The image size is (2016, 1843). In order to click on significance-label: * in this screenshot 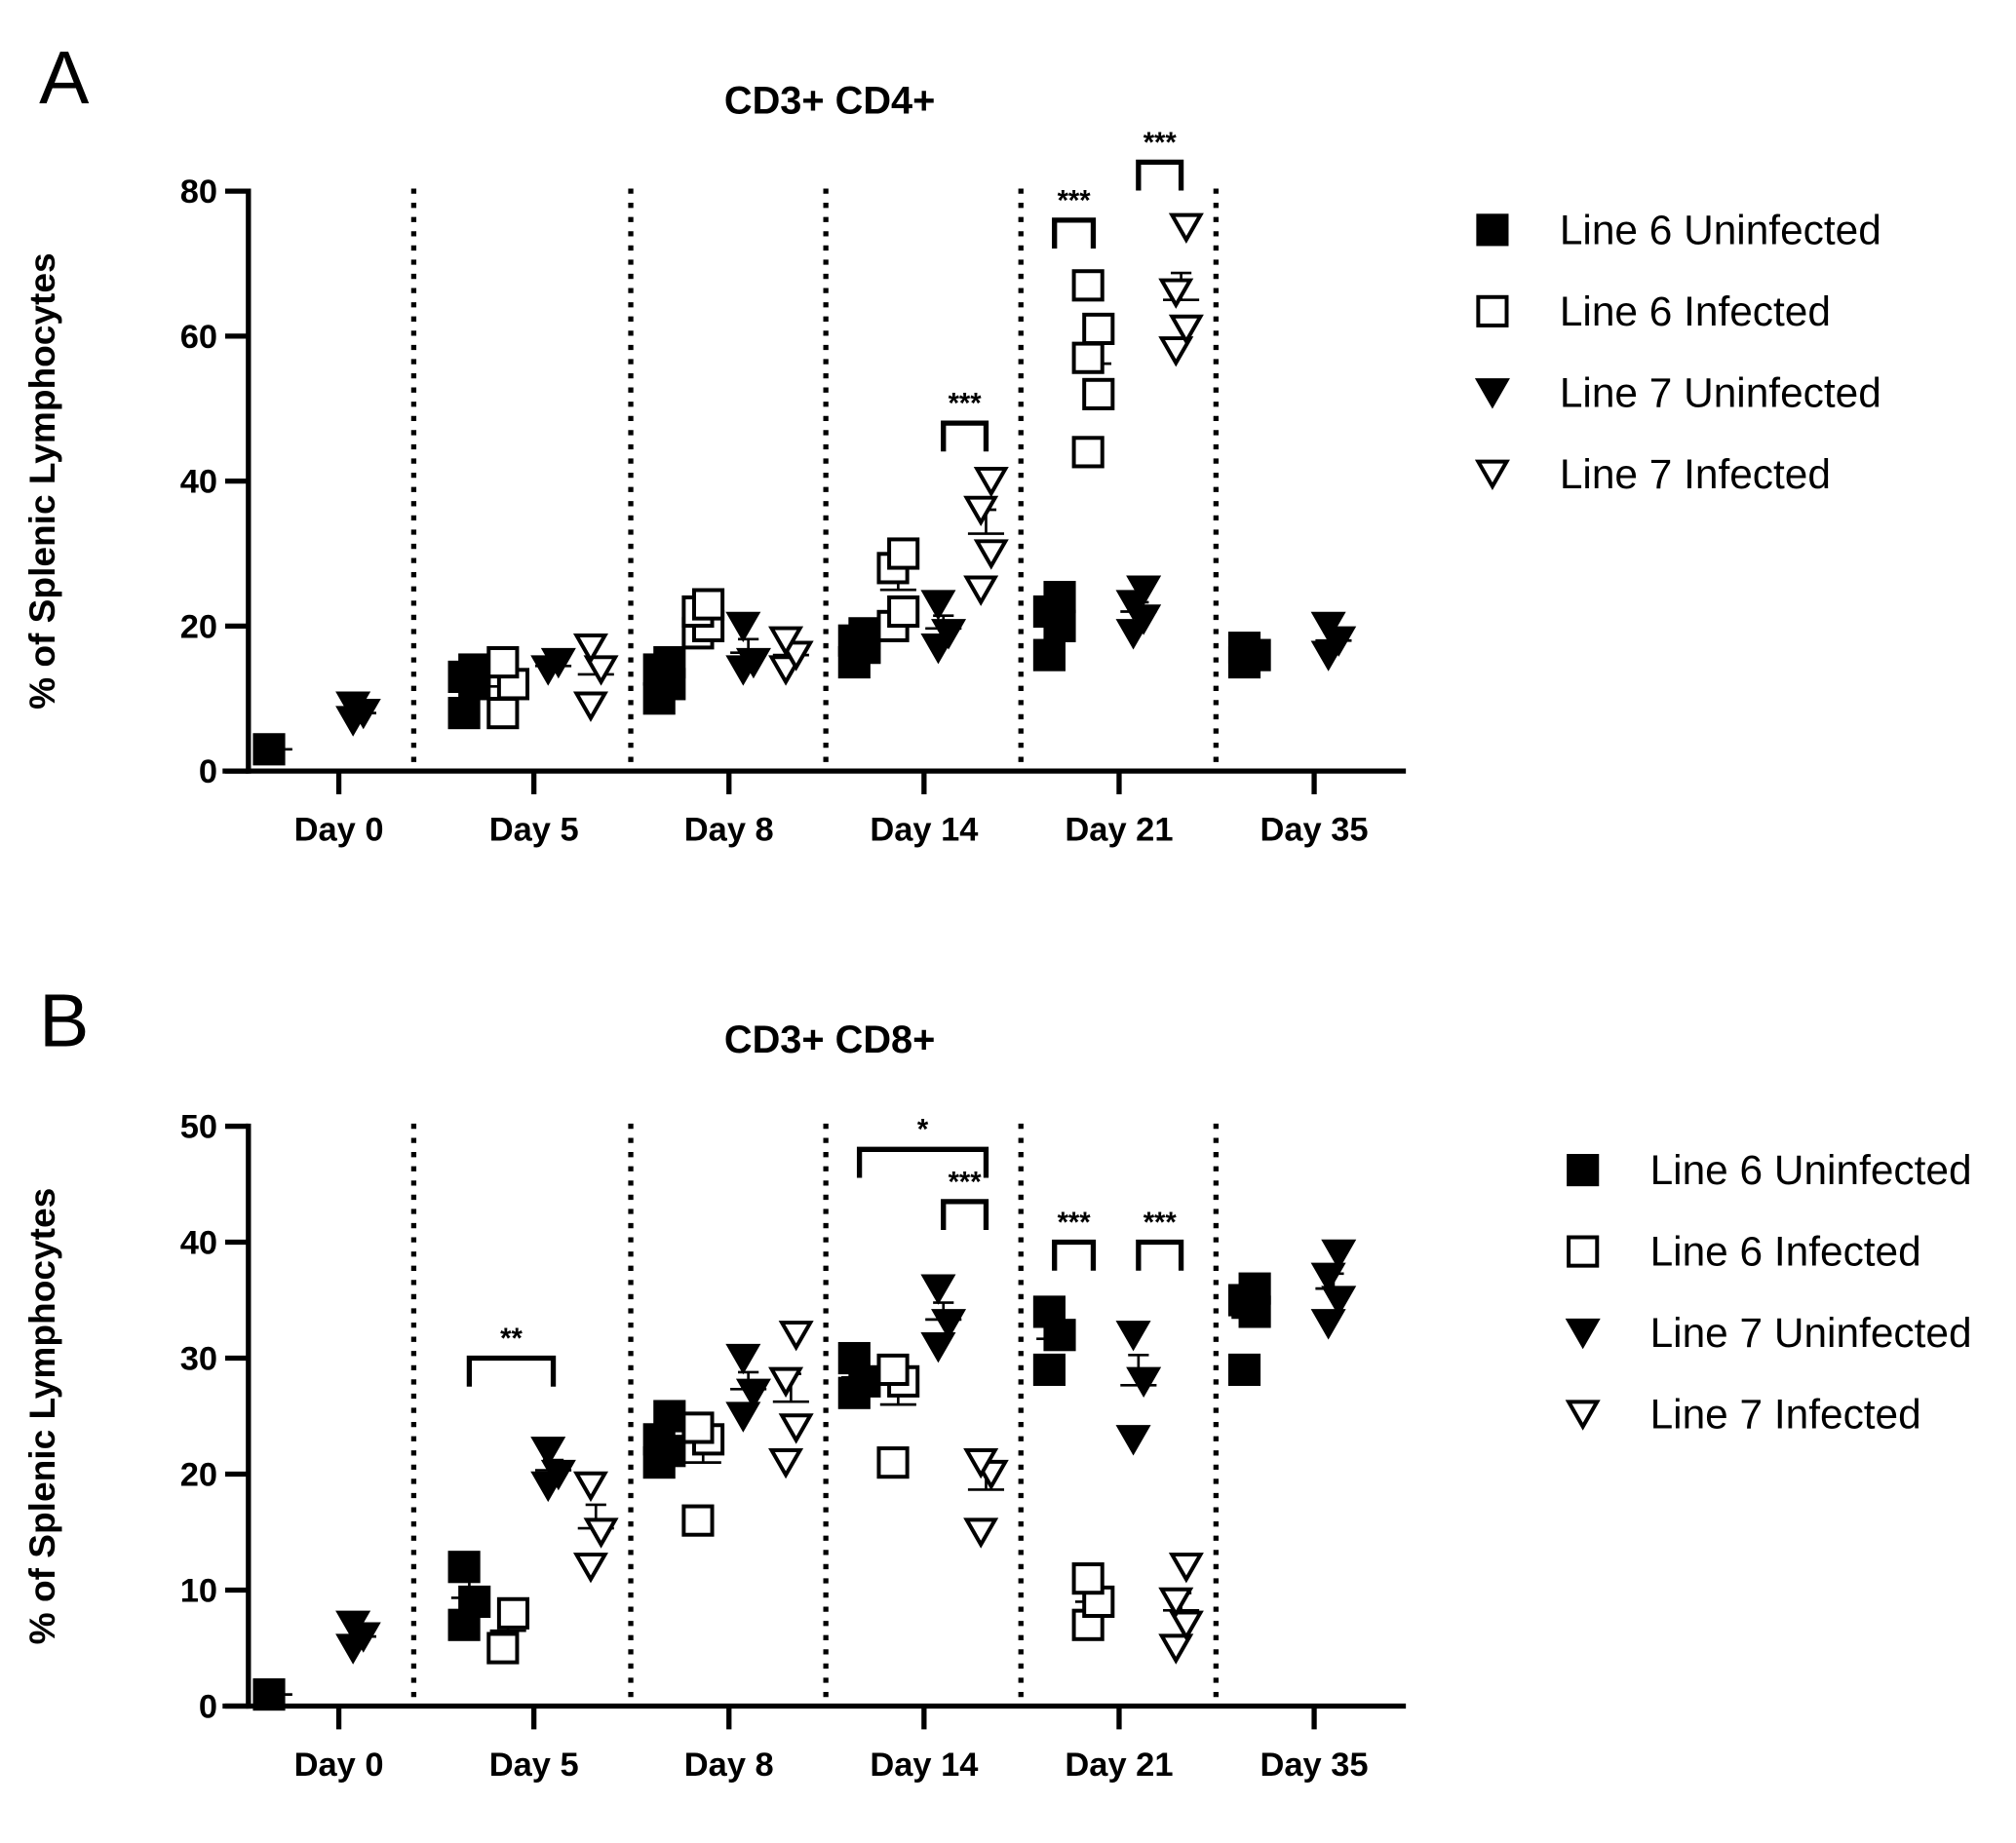, I will do `click(923, 1130)`.